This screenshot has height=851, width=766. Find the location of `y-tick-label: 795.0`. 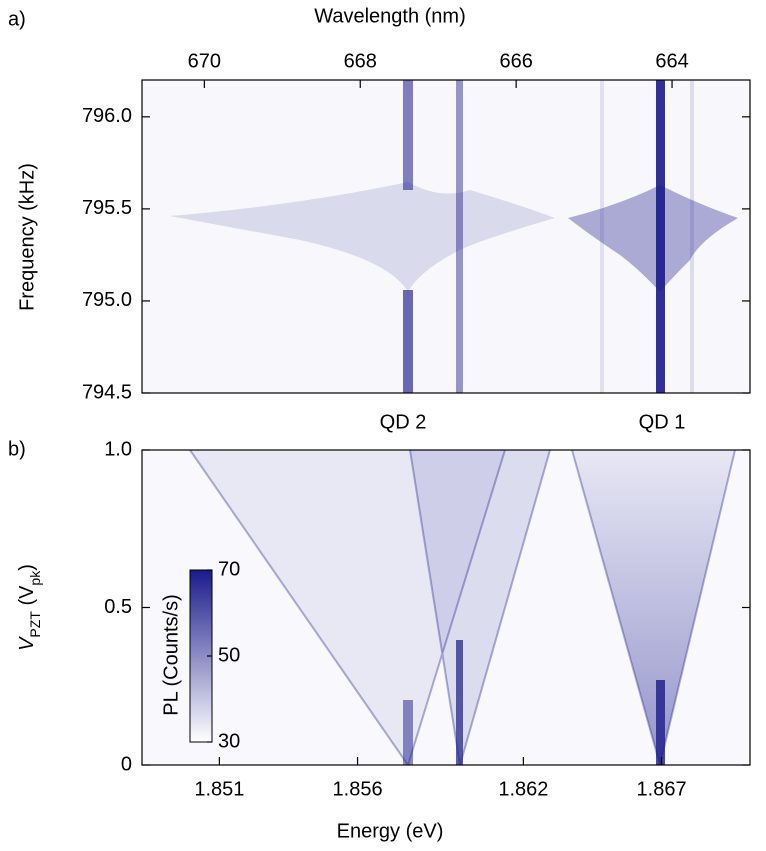

y-tick-label: 795.0 is located at coordinates (107, 300).